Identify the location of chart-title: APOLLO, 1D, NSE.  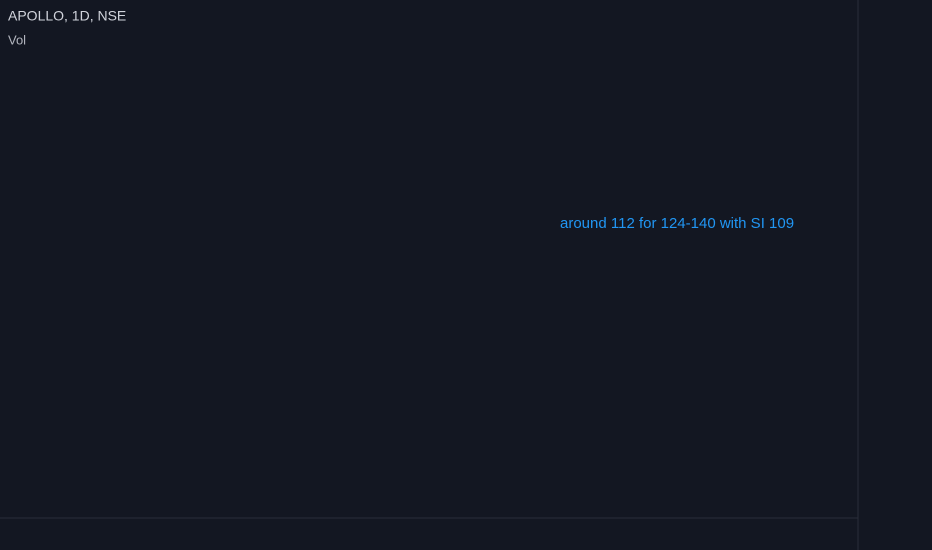
(67, 16).